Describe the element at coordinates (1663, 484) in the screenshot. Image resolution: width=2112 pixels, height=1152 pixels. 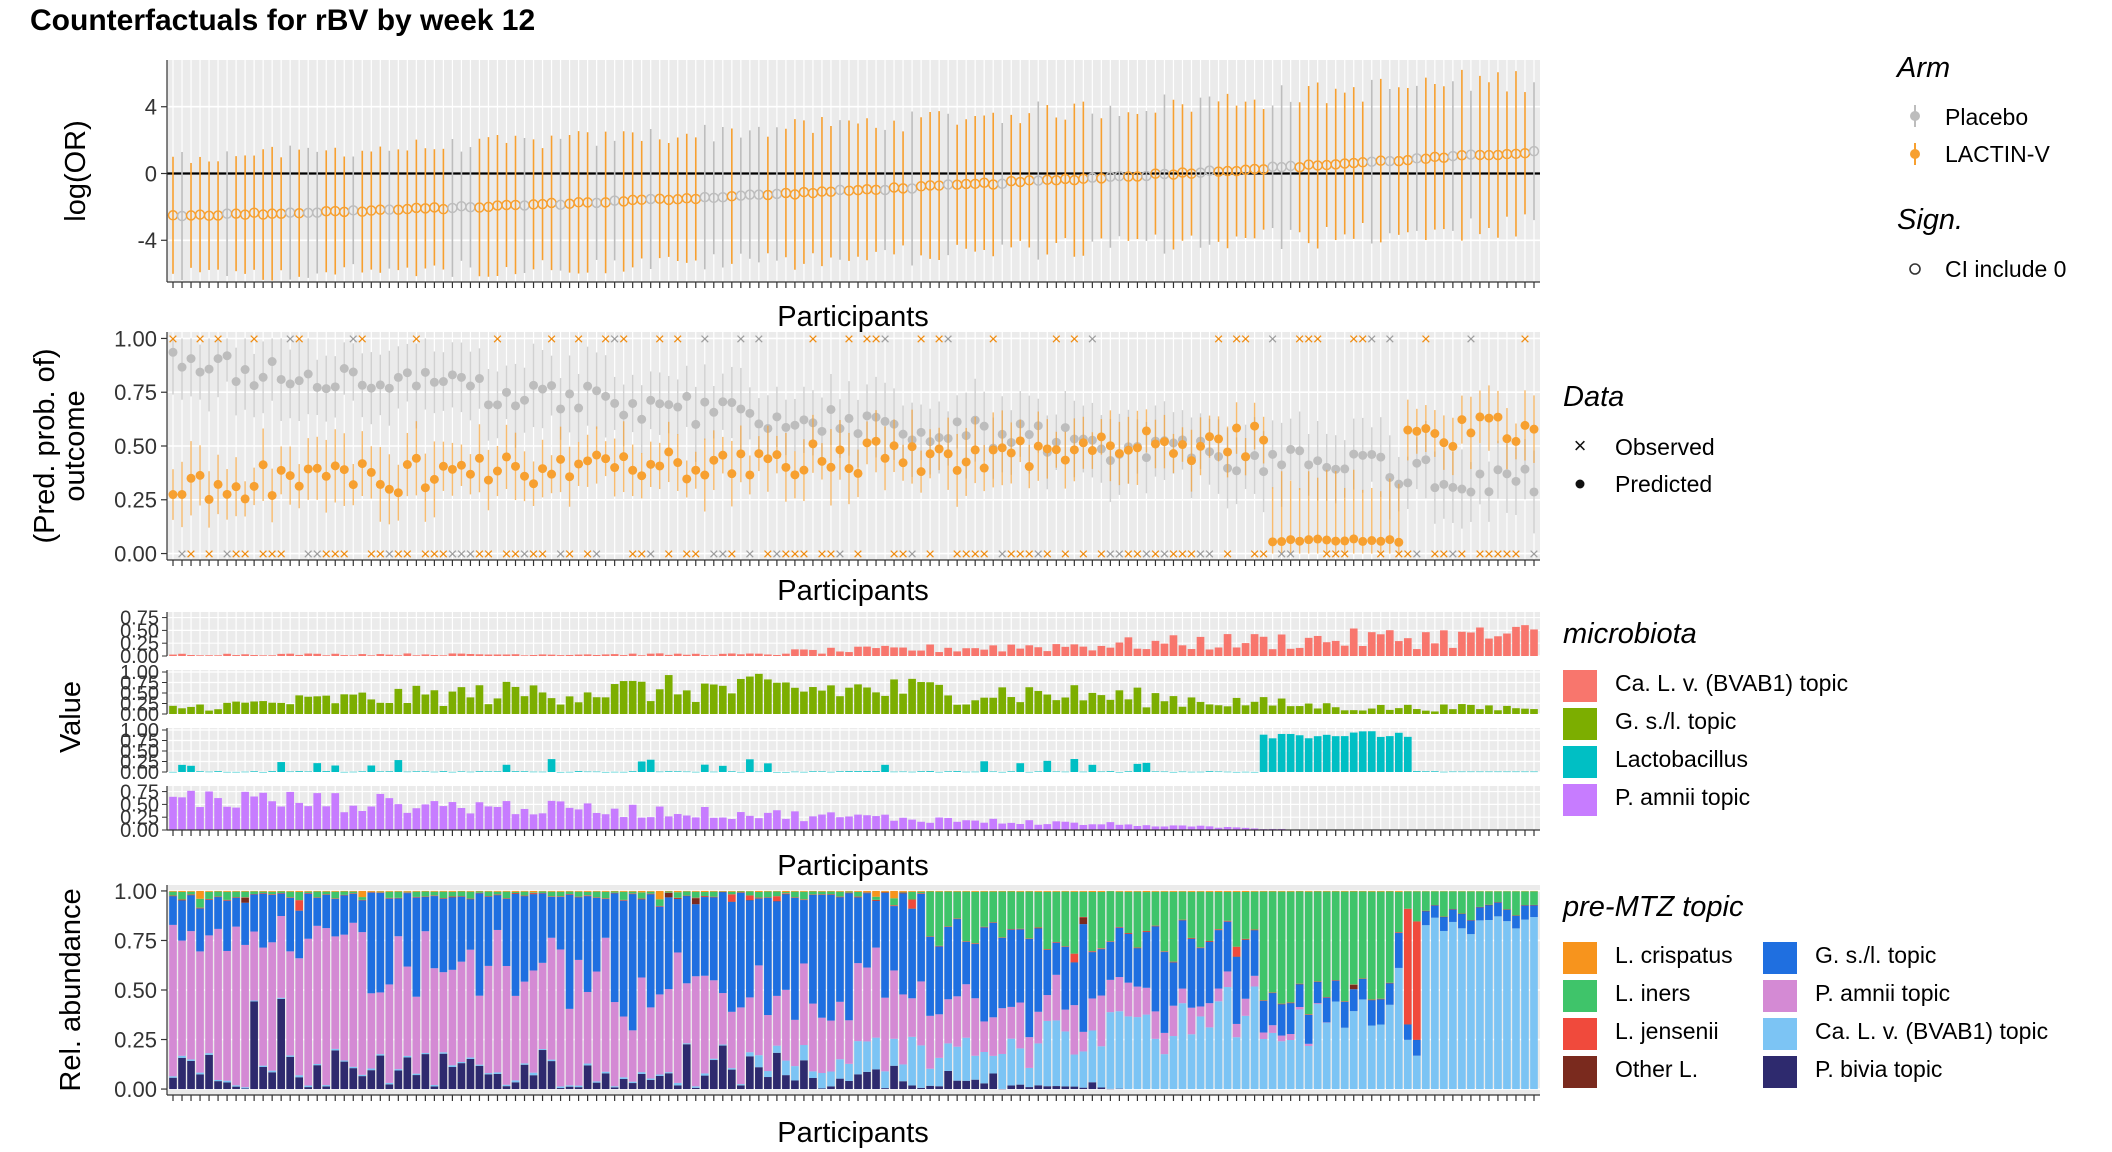
I see `legend-data-predicted-label: Predicted` at that location.